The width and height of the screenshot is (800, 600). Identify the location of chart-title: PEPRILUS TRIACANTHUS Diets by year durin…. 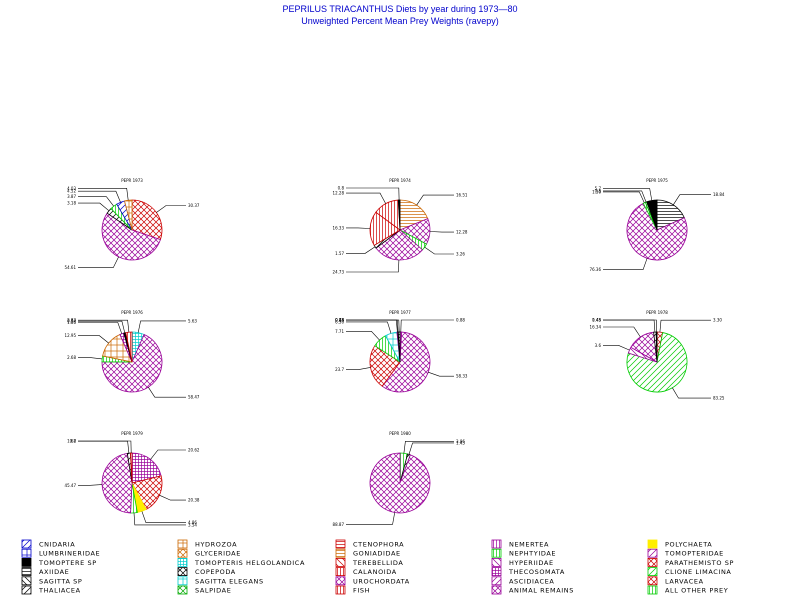
(400, 9).